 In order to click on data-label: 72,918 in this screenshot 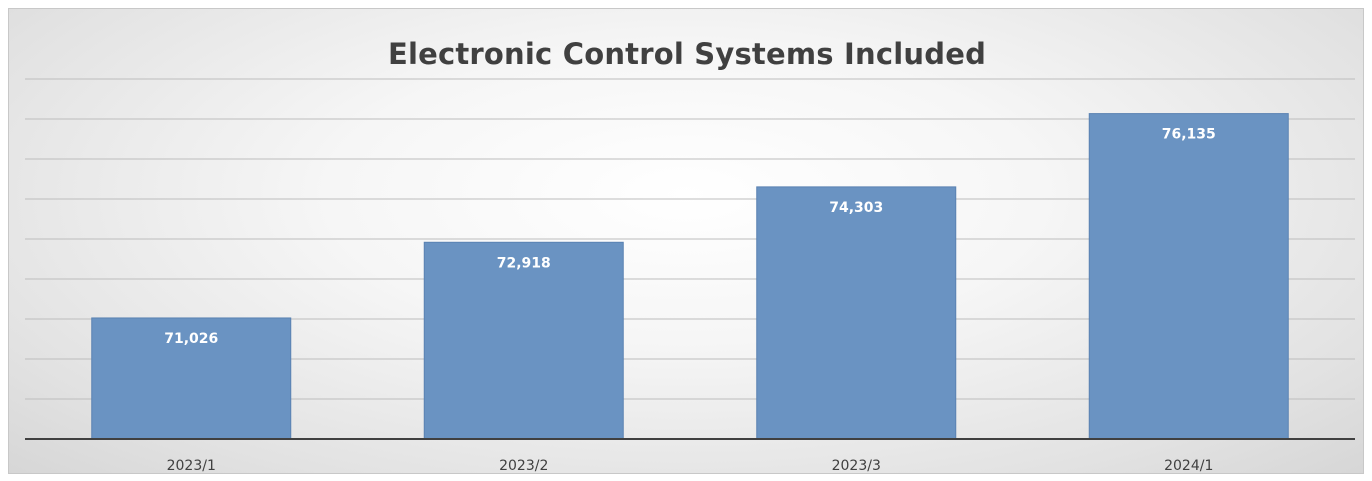, I will do `click(524, 263)`.